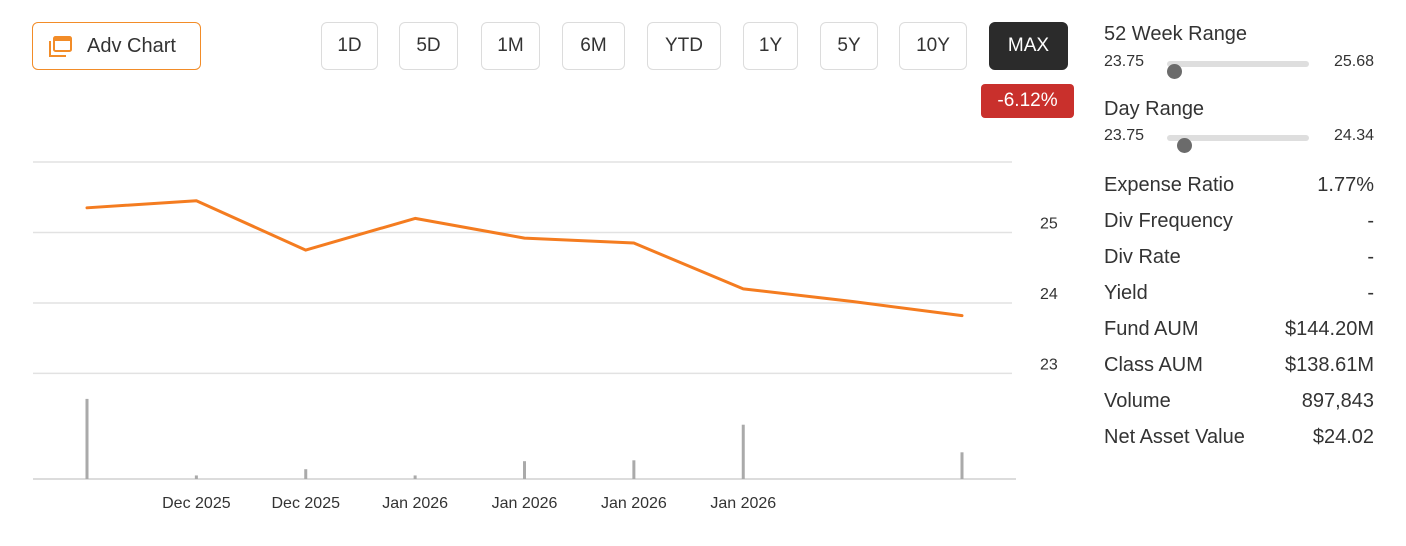  I want to click on stat-row-net-asset-value: Net Asset Value $24.02, so click(1239, 439).